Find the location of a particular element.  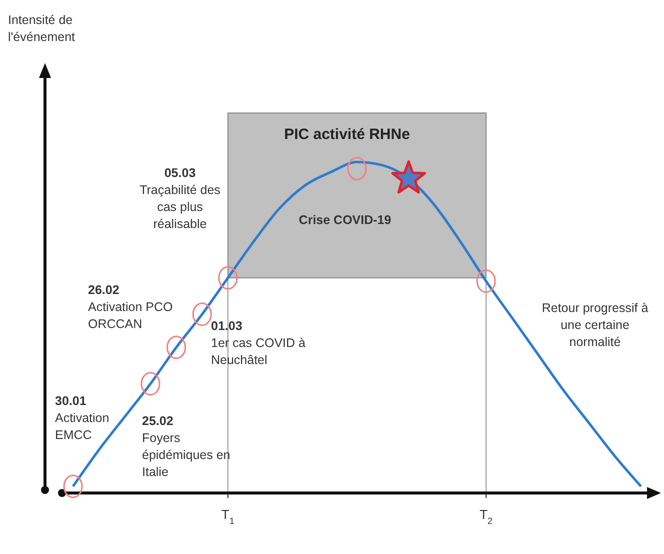

annotation: 05.03 Traçabilité des cas plus réalisable is located at coordinates (180, 198).